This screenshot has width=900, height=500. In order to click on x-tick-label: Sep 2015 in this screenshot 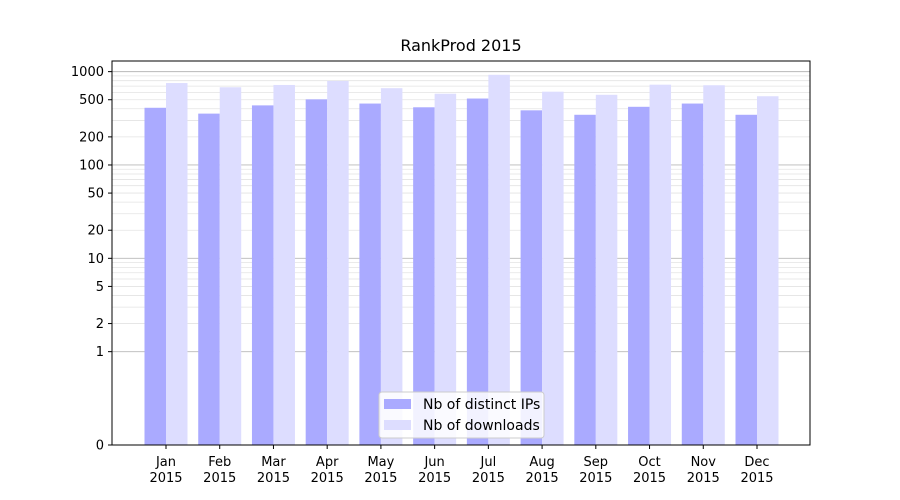, I will do `click(595, 470)`.